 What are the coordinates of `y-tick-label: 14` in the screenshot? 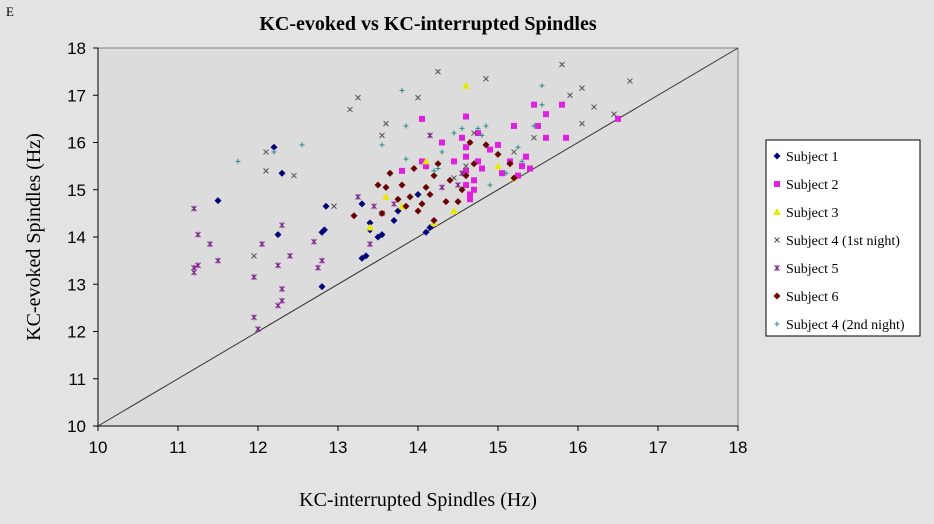 It's located at (76, 237).